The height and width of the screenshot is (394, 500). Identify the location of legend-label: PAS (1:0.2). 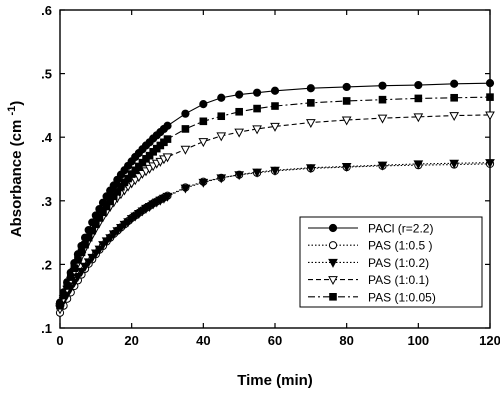
(398, 263).